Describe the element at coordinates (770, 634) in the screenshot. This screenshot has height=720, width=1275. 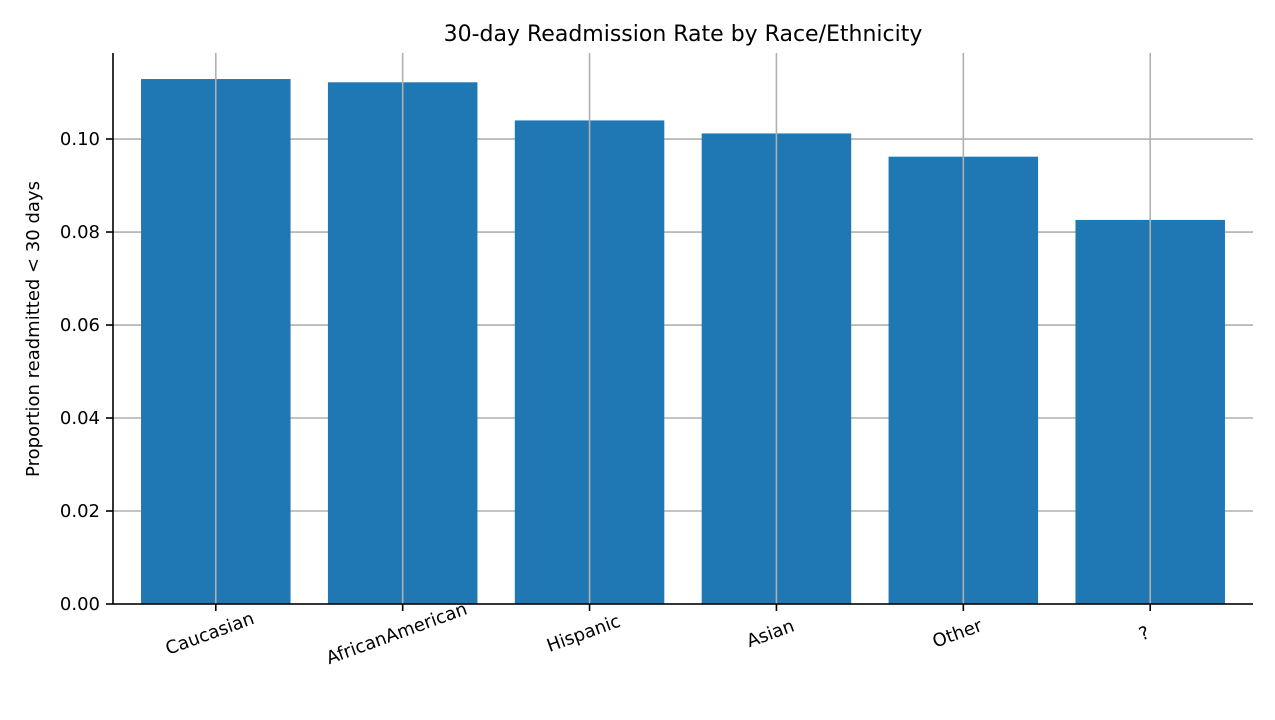
I see `x-tick-label: Asian` at that location.